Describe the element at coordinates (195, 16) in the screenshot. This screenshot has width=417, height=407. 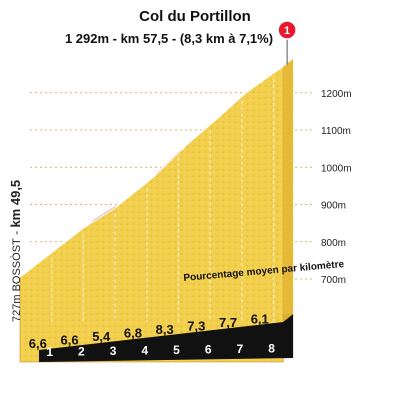
I see `chart-title: Col du Portillon` at that location.